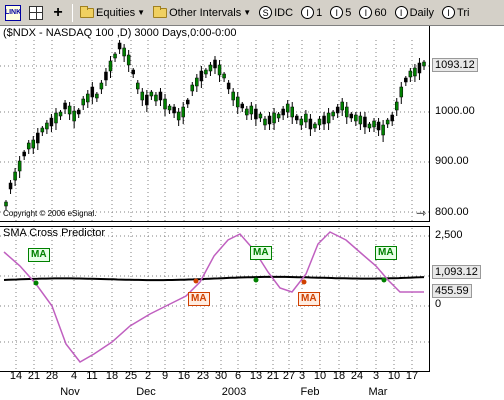 The image size is (504, 400). I want to click on grid-icon, so click(36, 12).